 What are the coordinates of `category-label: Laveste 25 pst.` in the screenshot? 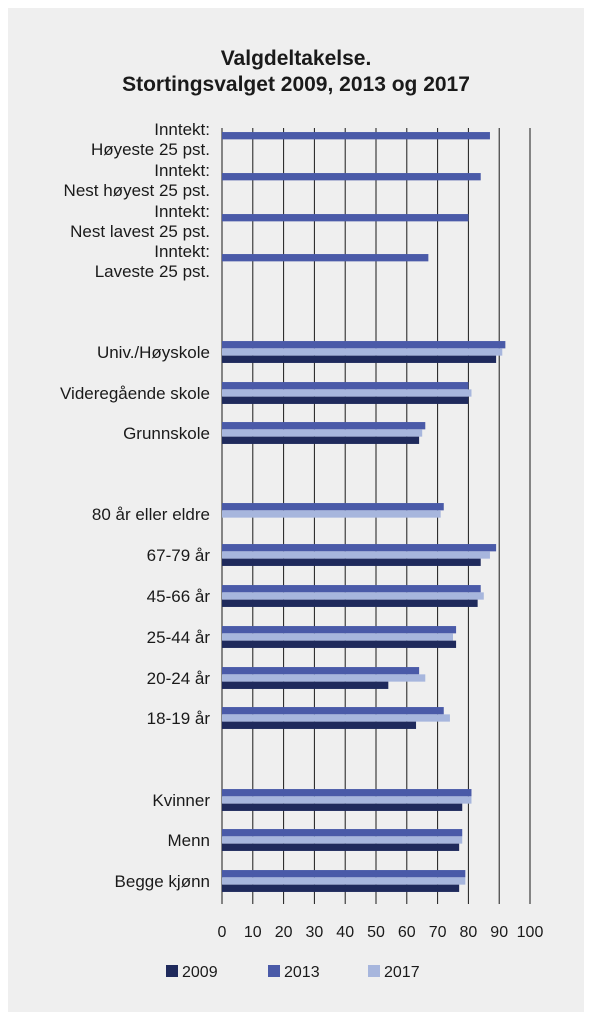 It's located at (152, 271).